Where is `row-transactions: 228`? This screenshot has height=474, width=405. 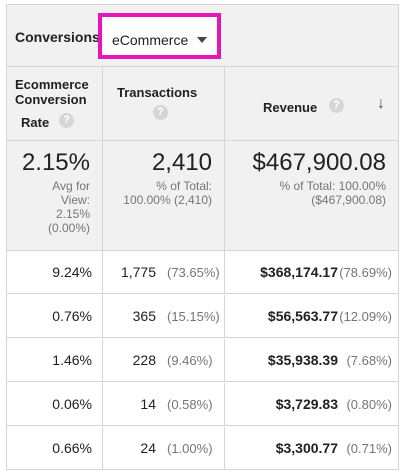
row-transactions: 228 is located at coordinates (144, 360).